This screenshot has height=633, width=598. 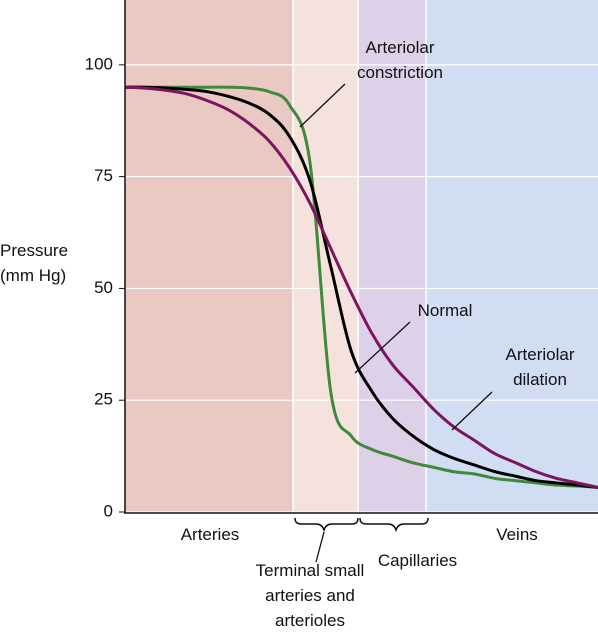 I want to click on y-tick-label: 100, so click(x=99, y=63).